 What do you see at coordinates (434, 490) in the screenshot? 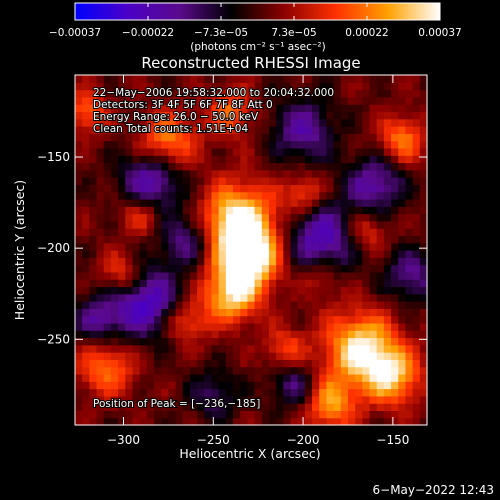
I see `footer-timestamp: 6−May−2022 12:43` at bounding box center [434, 490].